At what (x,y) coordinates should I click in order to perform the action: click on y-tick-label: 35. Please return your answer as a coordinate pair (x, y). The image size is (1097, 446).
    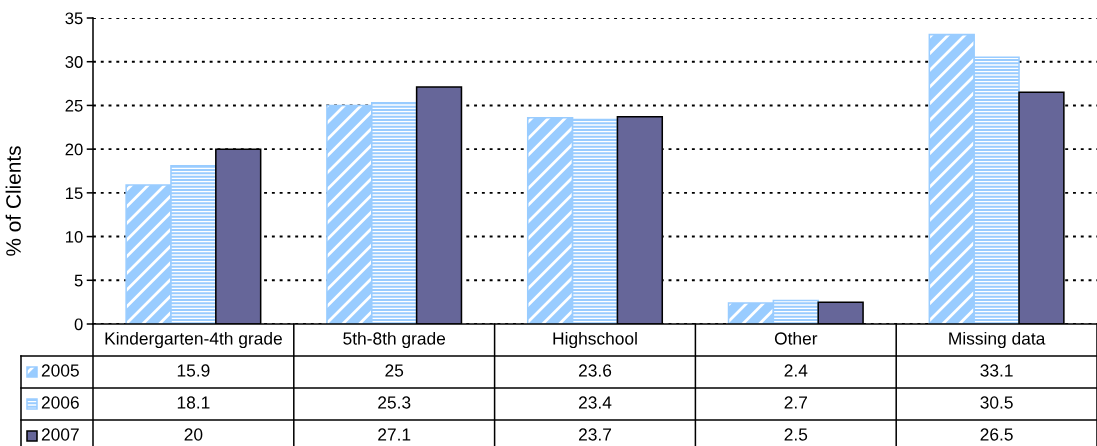
    Looking at the image, I should click on (74, 18).